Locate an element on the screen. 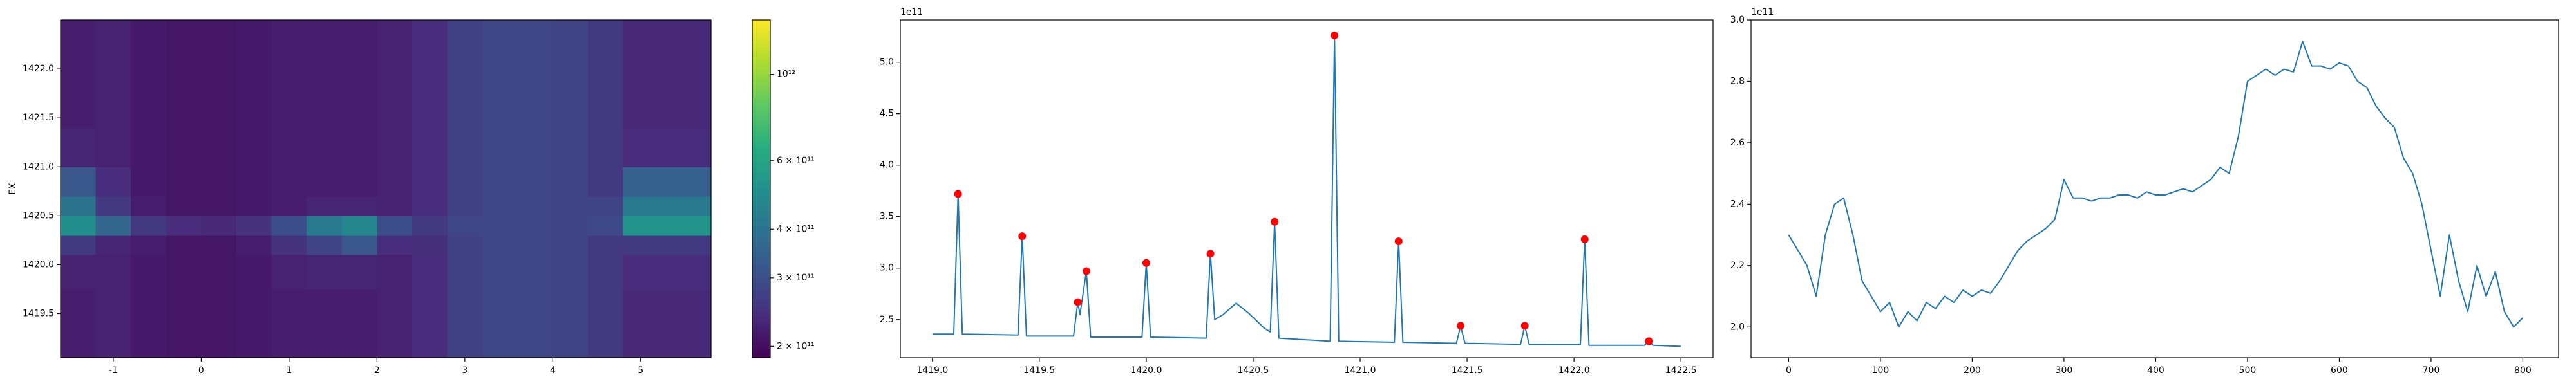 The height and width of the screenshot is (386, 2576). x-tick-label: 1420.5 is located at coordinates (1253, 370).